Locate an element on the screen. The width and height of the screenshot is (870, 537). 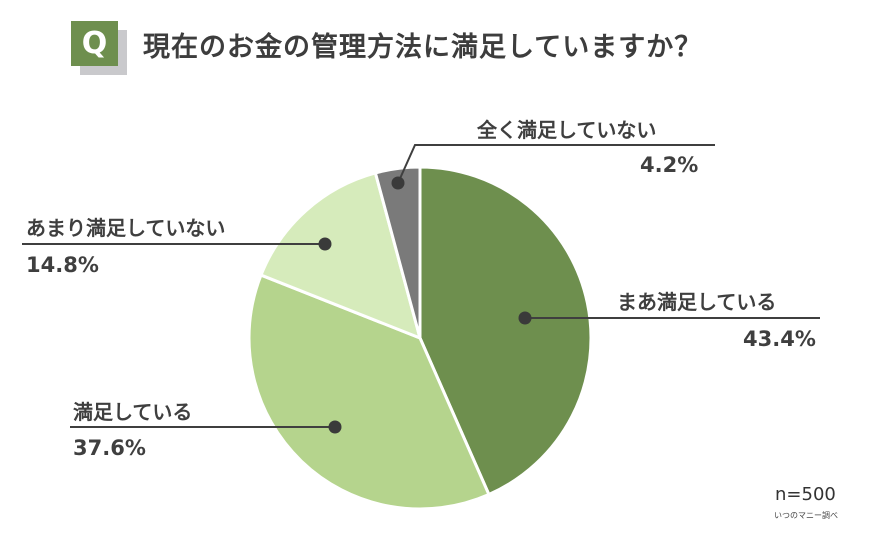
chart-title: 現在のお金の管理方法に満足していますか？ is located at coordinates (423, 47).